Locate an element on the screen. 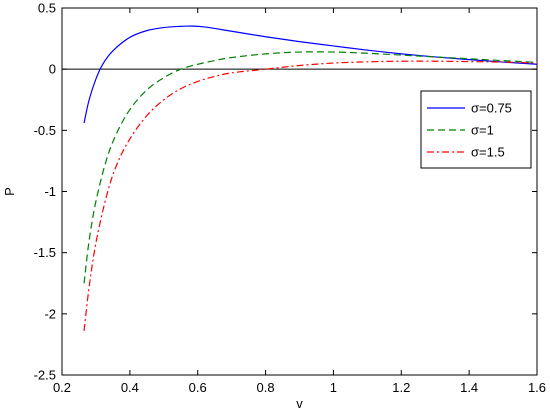 The image size is (550, 414). x-tick-label: 0.4 is located at coordinates (130, 387).